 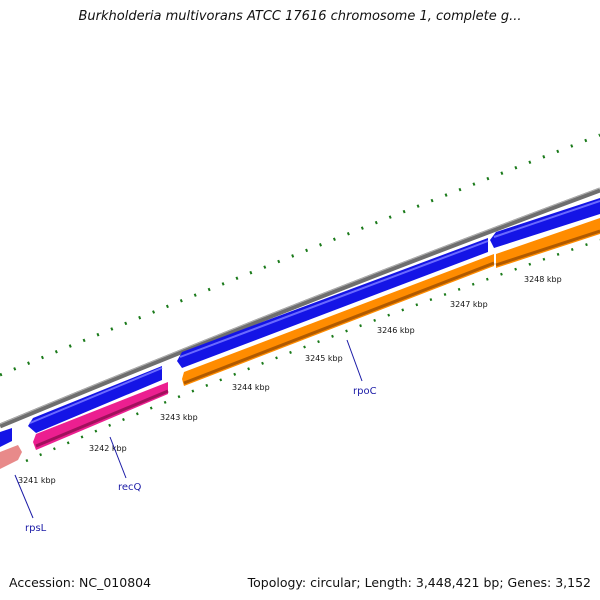 What do you see at coordinates (108, 448) in the screenshot?
I see `kbp-label: 3242 kbp` at bounding box center [108, 448].